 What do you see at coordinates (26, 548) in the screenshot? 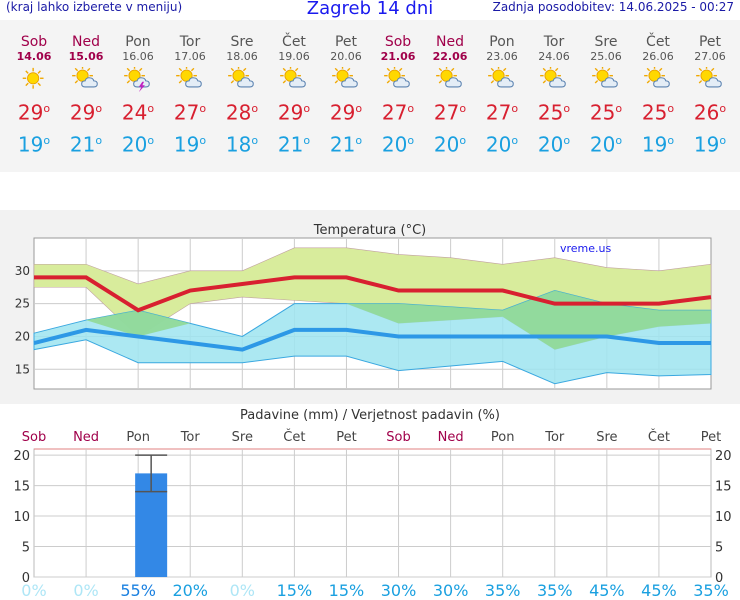
I see `y-tick-label: 5` at bounding box center [26, 548].